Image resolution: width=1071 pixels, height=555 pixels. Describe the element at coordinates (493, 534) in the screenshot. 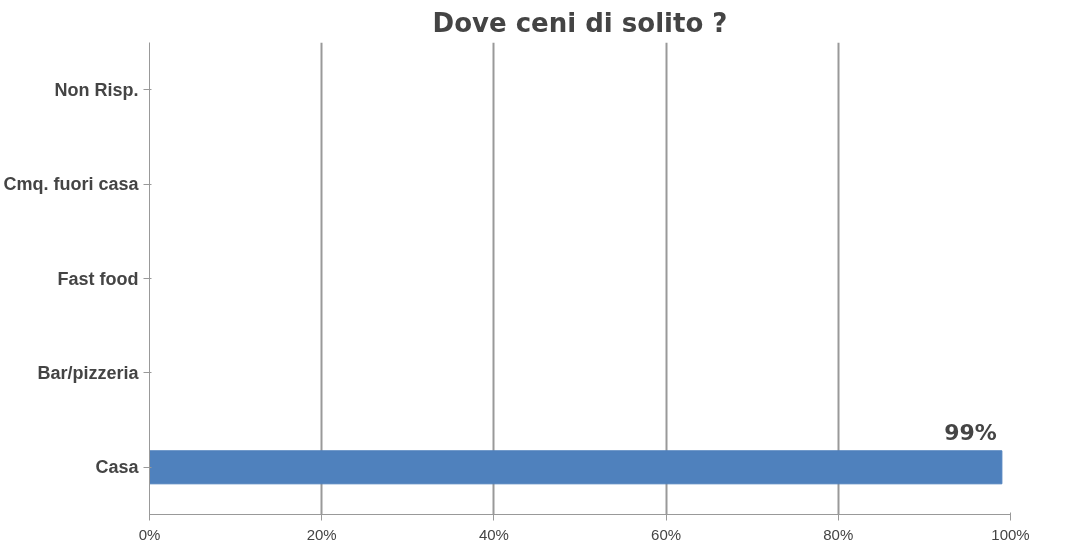

I see `x-tick-label: 40%` at that location.